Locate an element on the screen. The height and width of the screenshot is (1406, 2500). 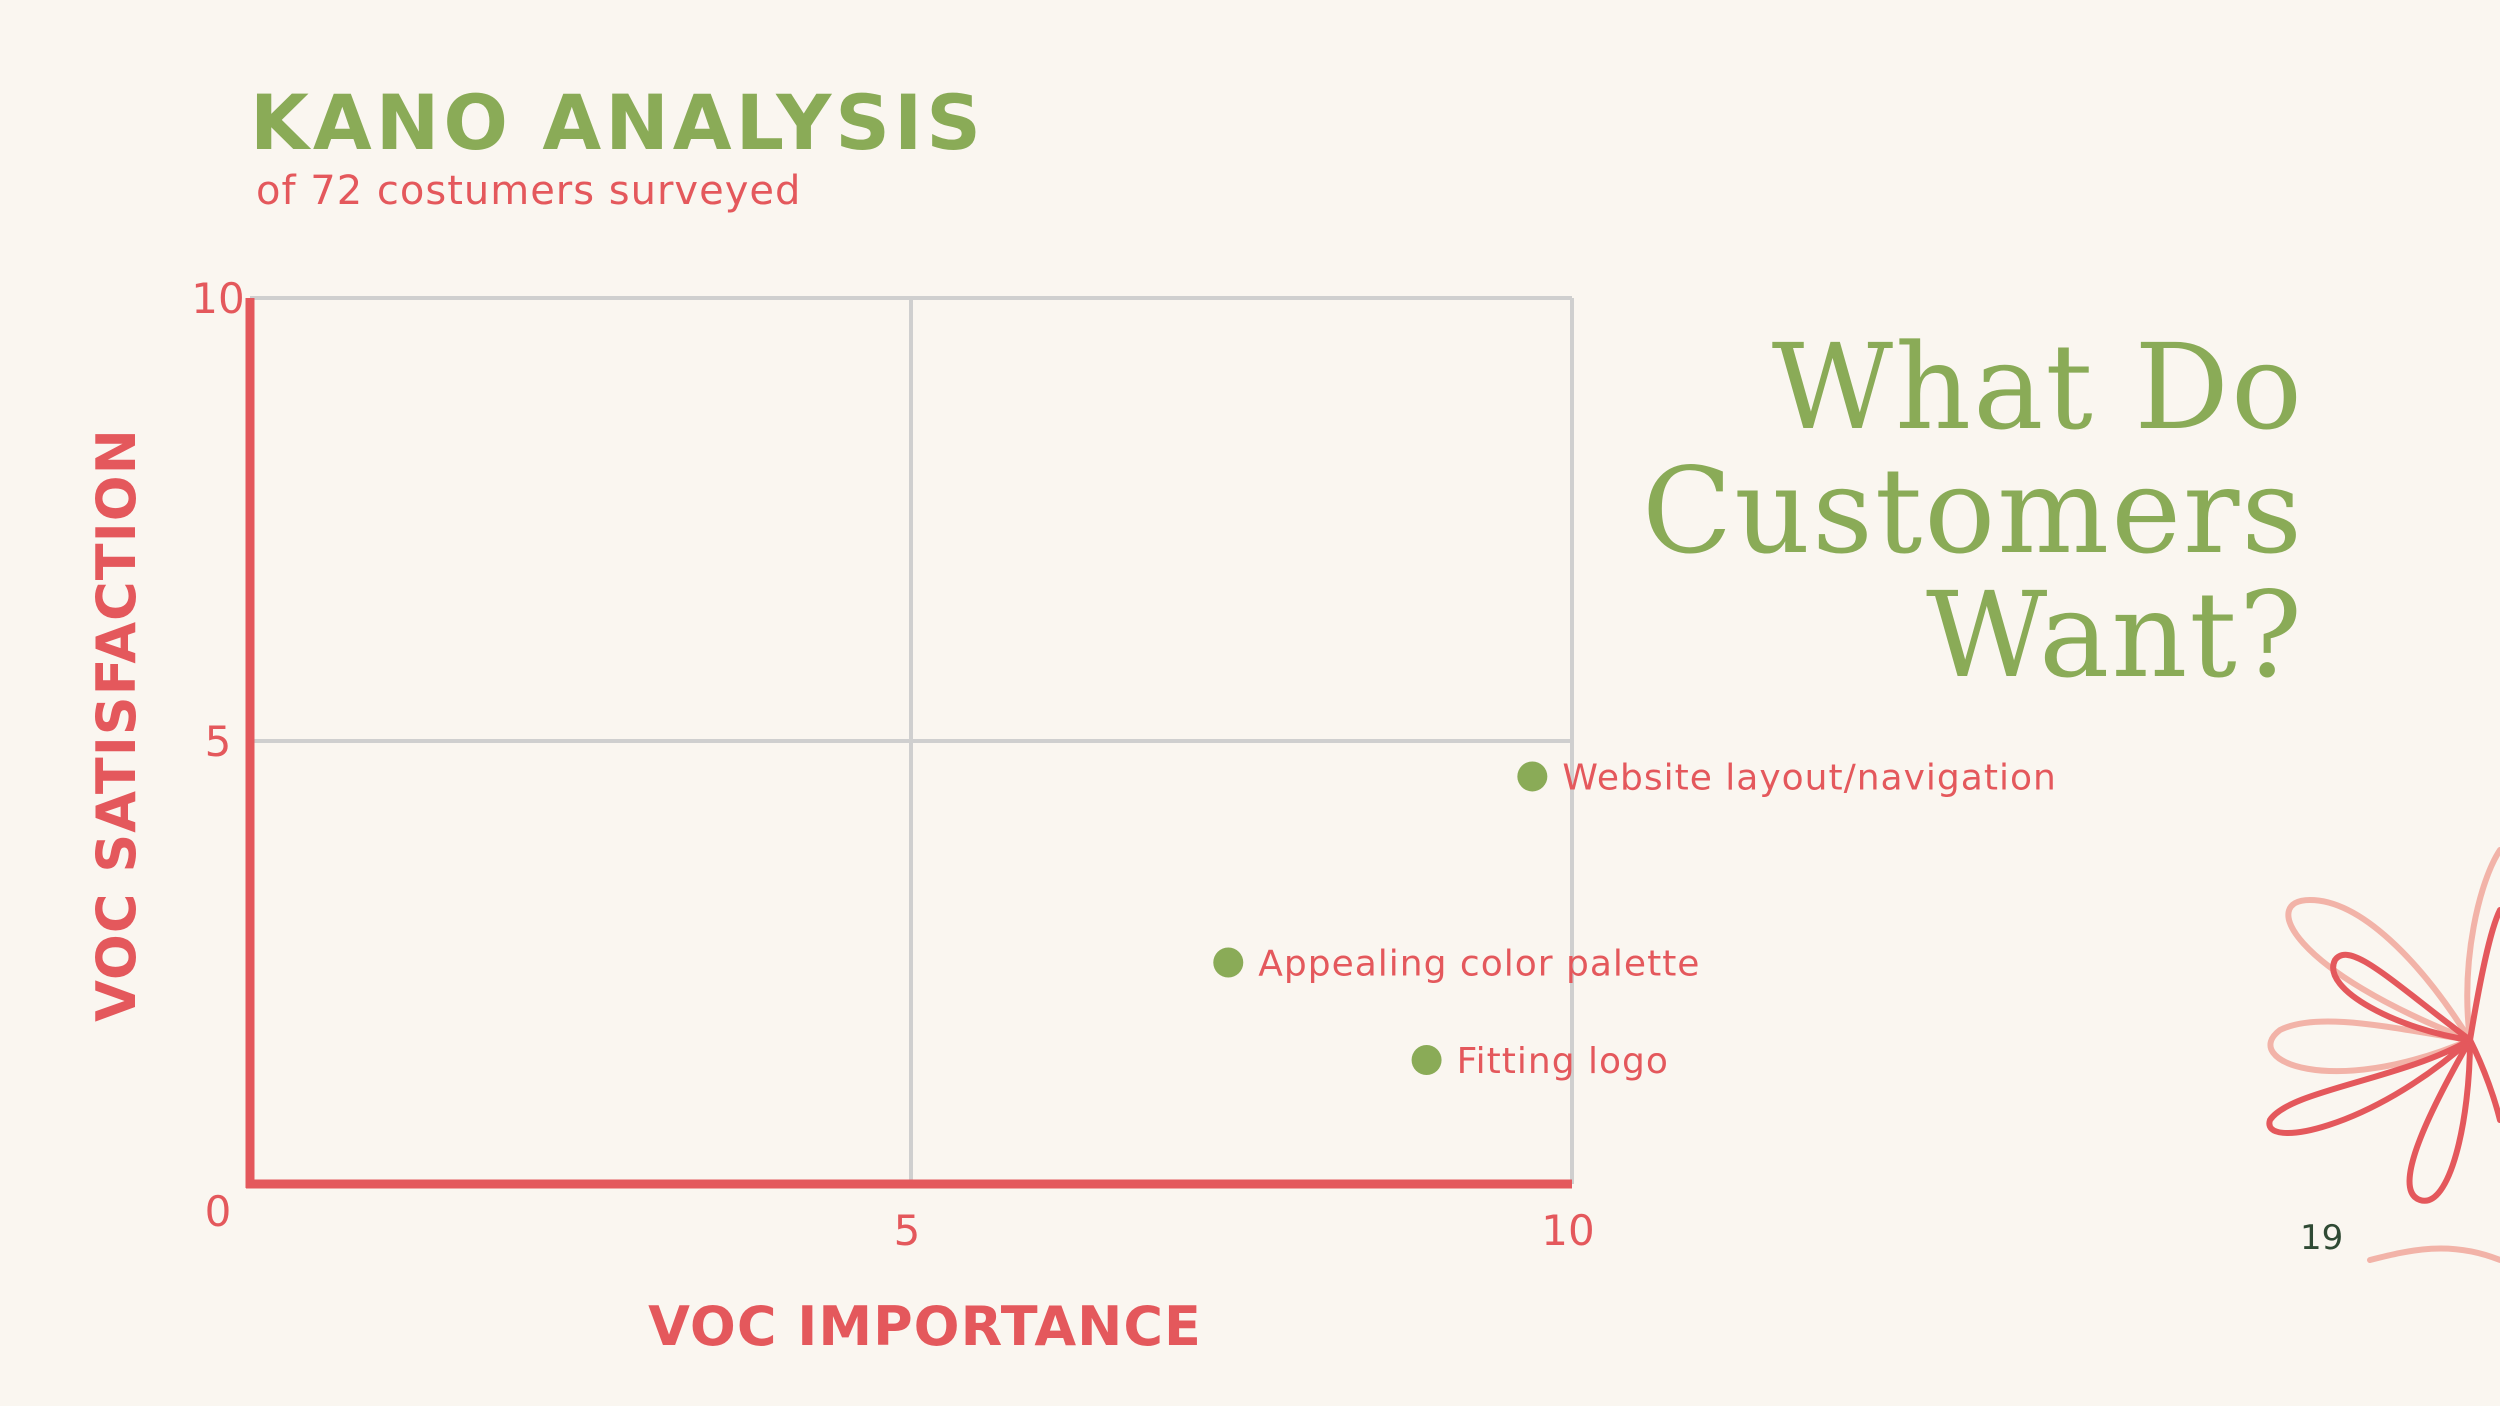
data-point-label: Fitting logo is located at coordinates (1563, 1061).